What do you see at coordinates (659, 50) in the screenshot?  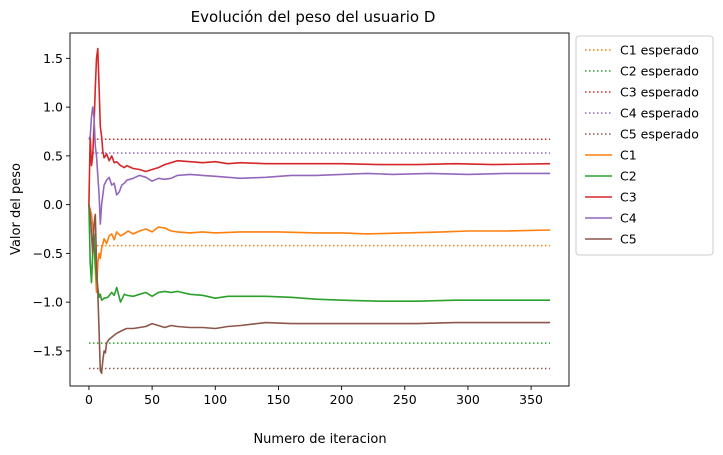 I see `legend-label-c1-esperado: C1 esperado` at bounding box center [659, 50].